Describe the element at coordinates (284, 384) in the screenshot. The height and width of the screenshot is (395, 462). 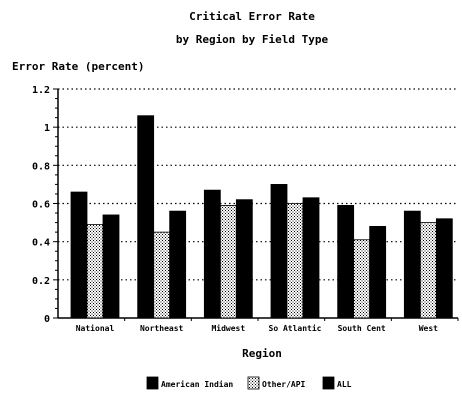
I see `legend-label: Other/API` at that location.